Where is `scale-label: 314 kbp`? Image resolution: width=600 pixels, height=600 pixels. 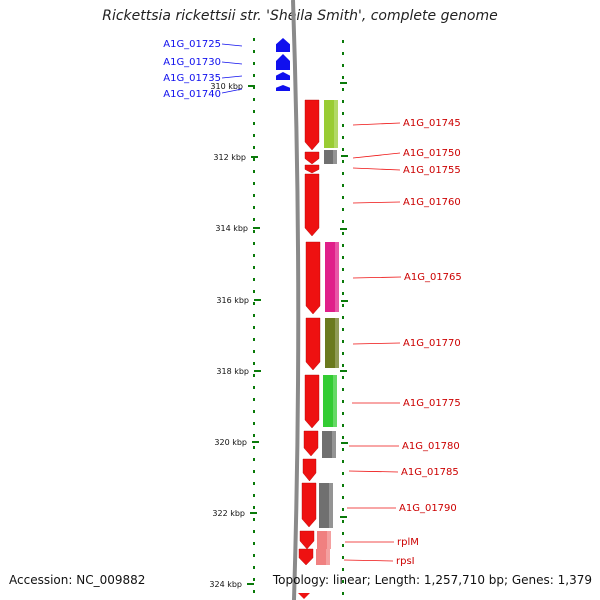
scale-label: 314 kbp is located at coordinates (231, 228).